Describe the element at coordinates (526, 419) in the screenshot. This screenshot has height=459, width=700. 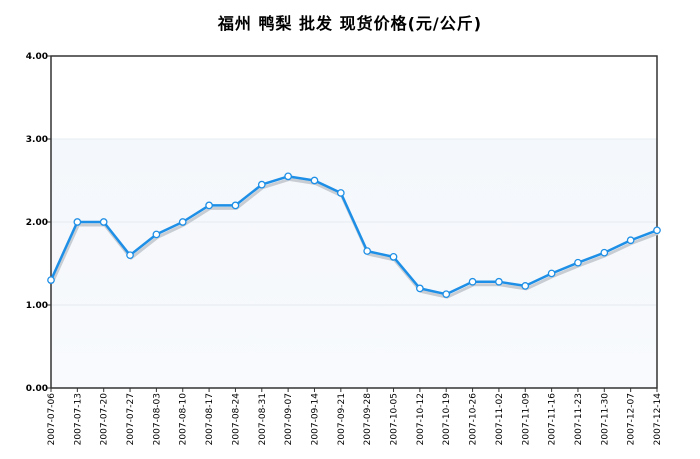
I see `x-tick-label: 2007-11-09` at that location.